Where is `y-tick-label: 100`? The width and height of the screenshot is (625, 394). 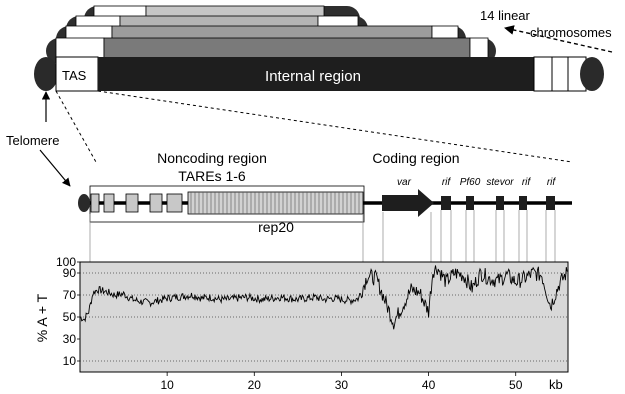 y-tick-label: 100 is located at coordinates (66, 262).